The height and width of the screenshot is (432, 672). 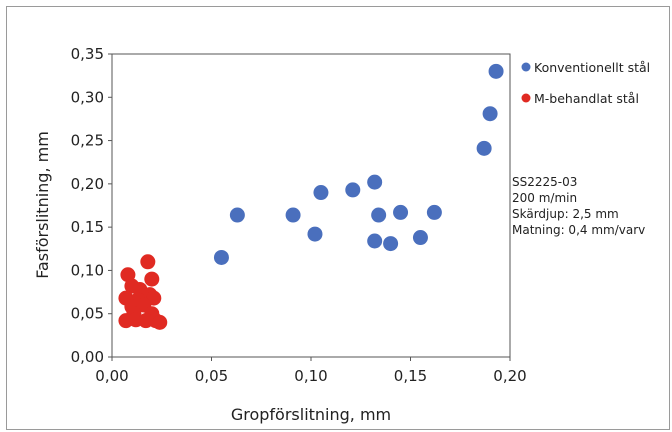 What do you see at coordinates (310, 376) in the screenshot?
I see `x-tick-label: 0,10` at bounding box center [310, 376].